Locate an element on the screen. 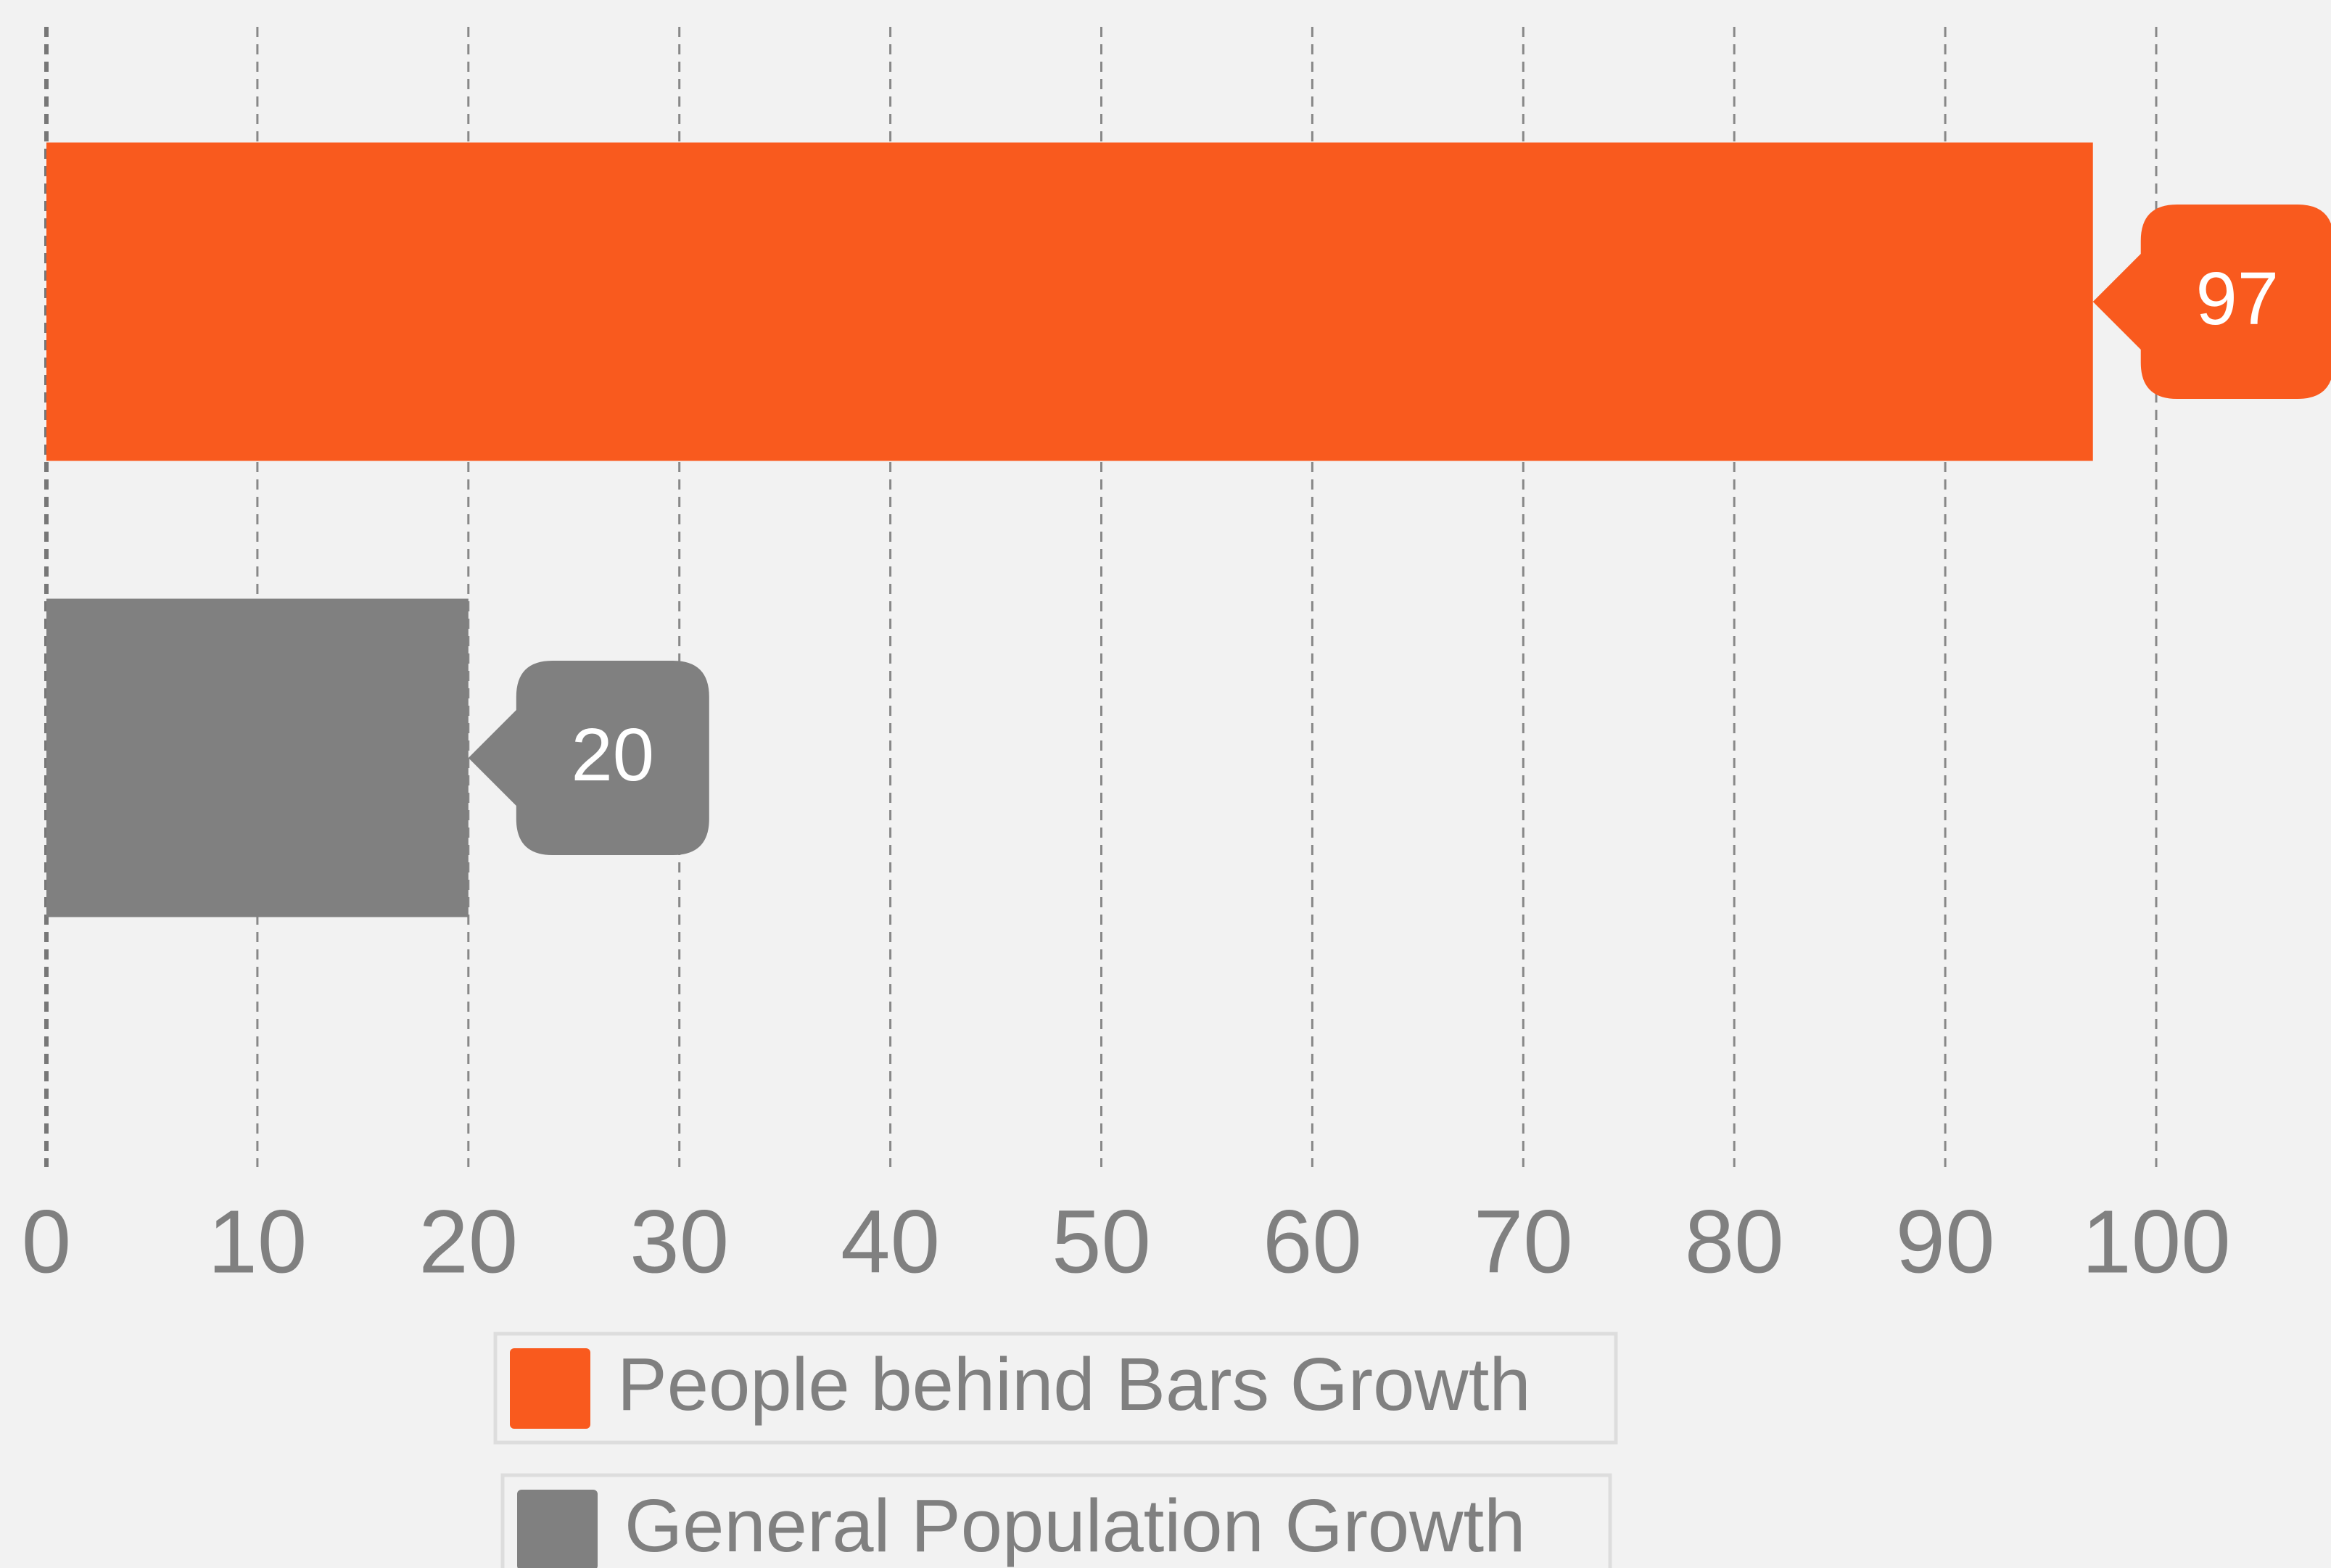  x-tick-label: 40 is located at coordinates (890, 1242).